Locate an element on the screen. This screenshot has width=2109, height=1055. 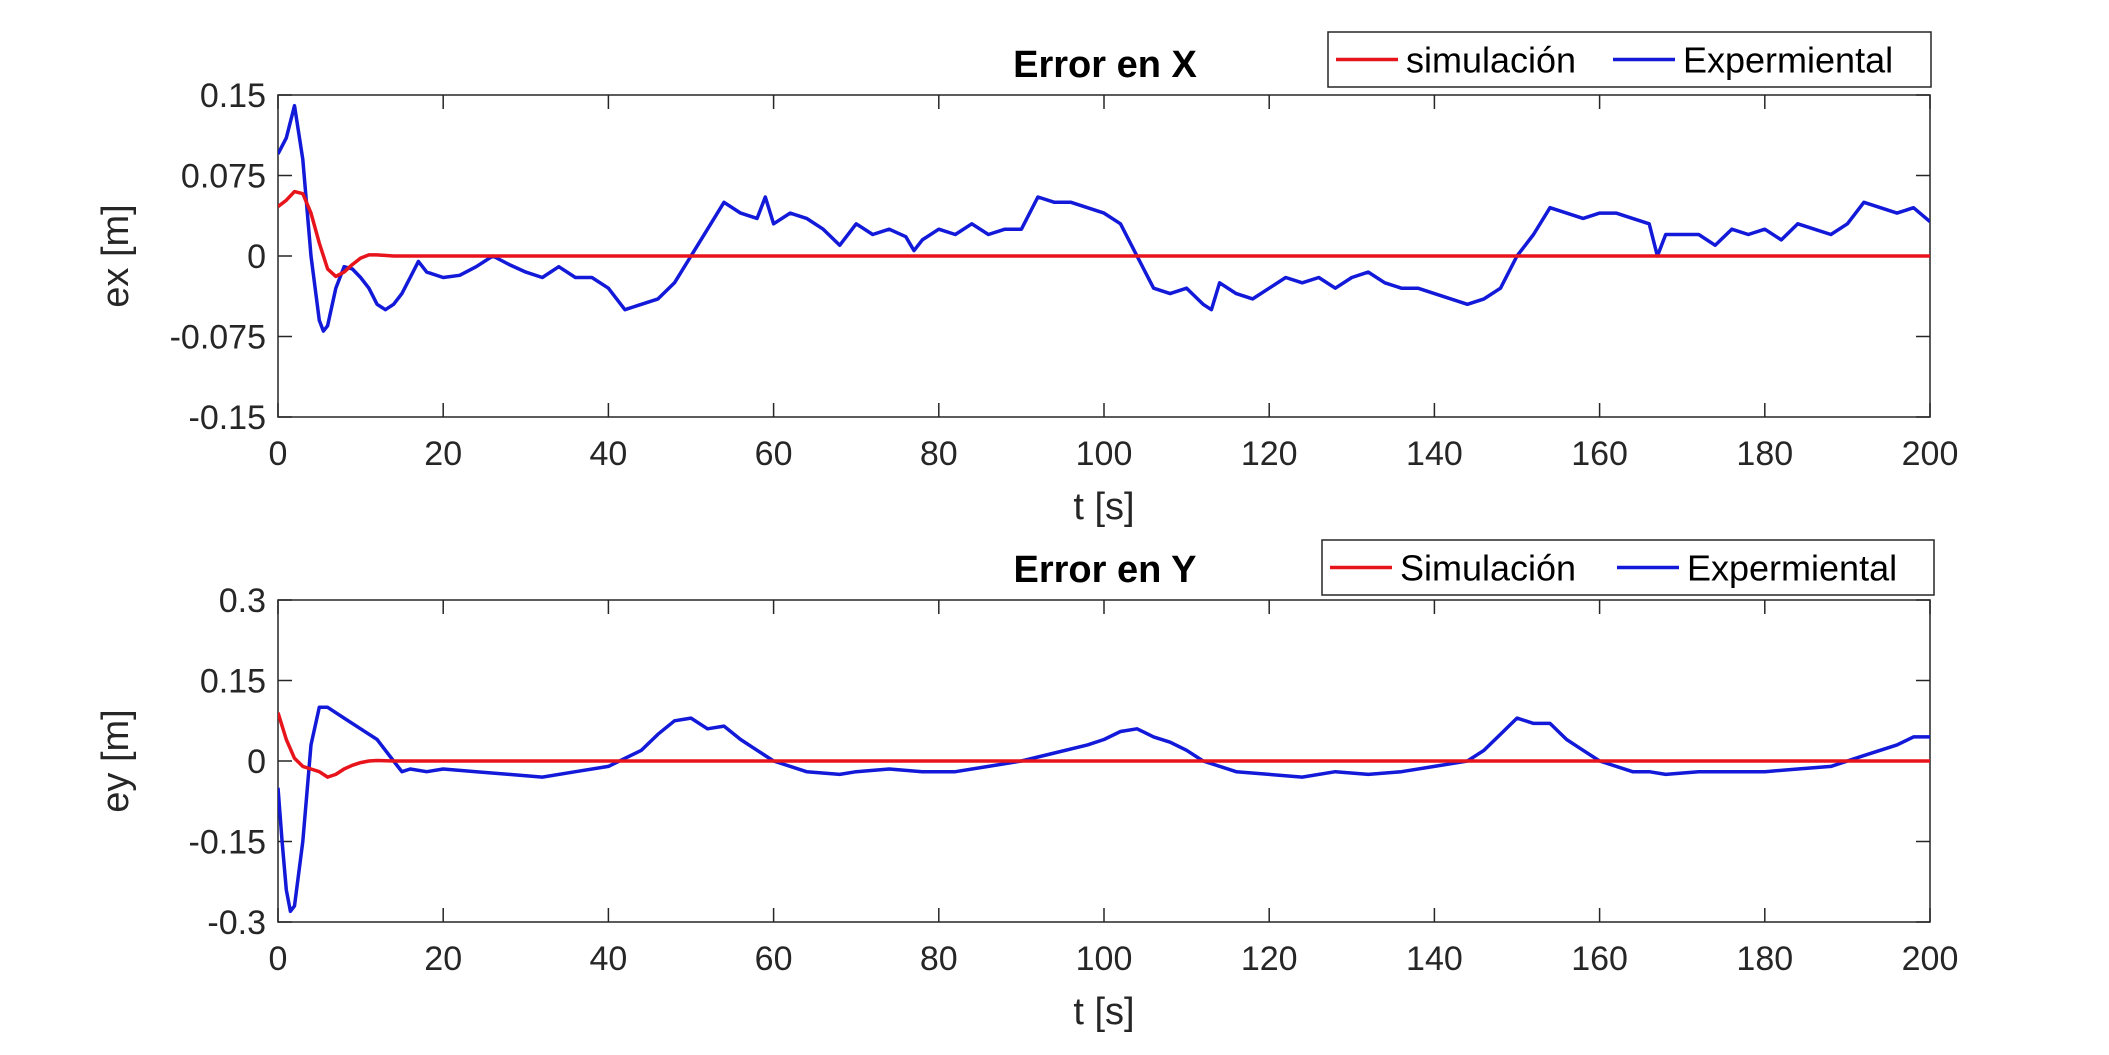
y-tick-label: -0.075 is located at coordinates (218, 338).